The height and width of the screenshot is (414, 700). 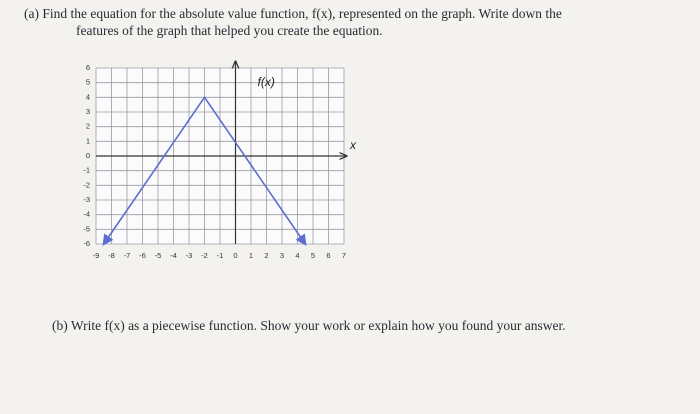 I want to click on x-tick-label: 5, so click(x=313, y=255).